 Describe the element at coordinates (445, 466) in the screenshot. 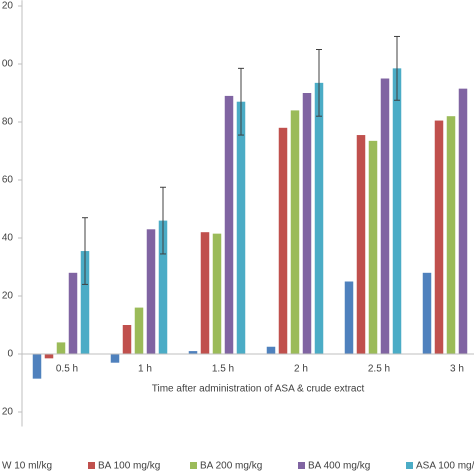

I see `legend-label: ASA 100 mg/kg` at that location.